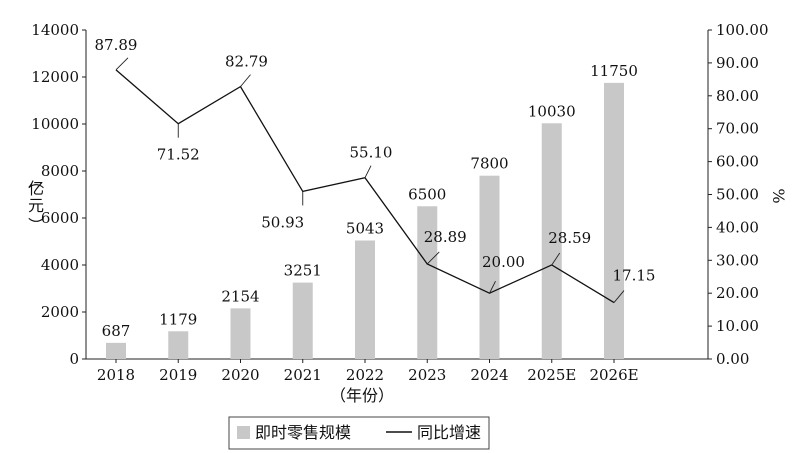 The width and height of the screenshot is (800, 453). What do you see at coordinates (36, 188) in the screenshot?
I see `y-left-label-char: 亿` at bounding box center [36, 188].